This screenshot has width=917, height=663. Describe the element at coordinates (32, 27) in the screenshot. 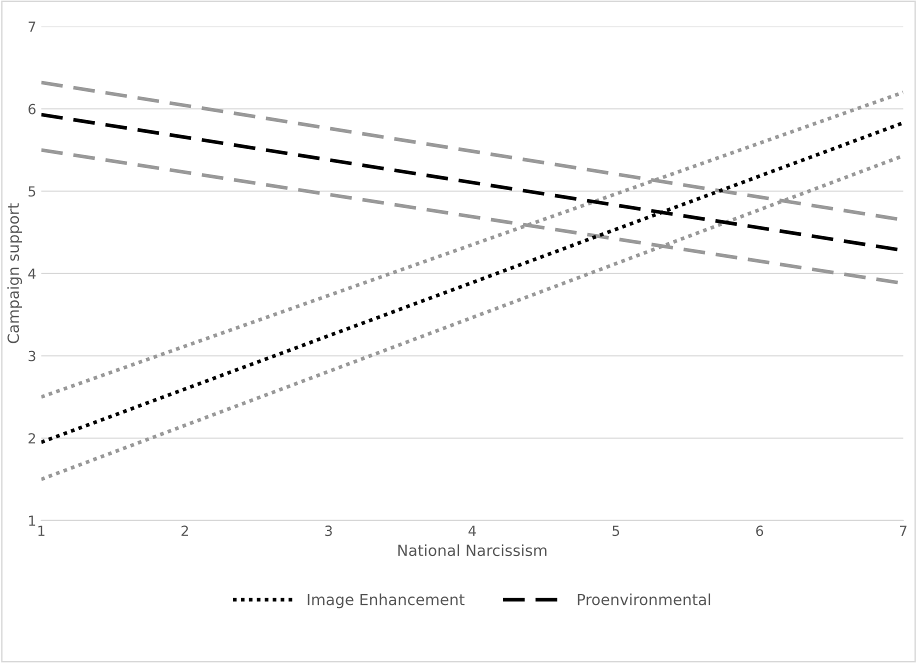

I see `y-tick-label: 7` at that location.